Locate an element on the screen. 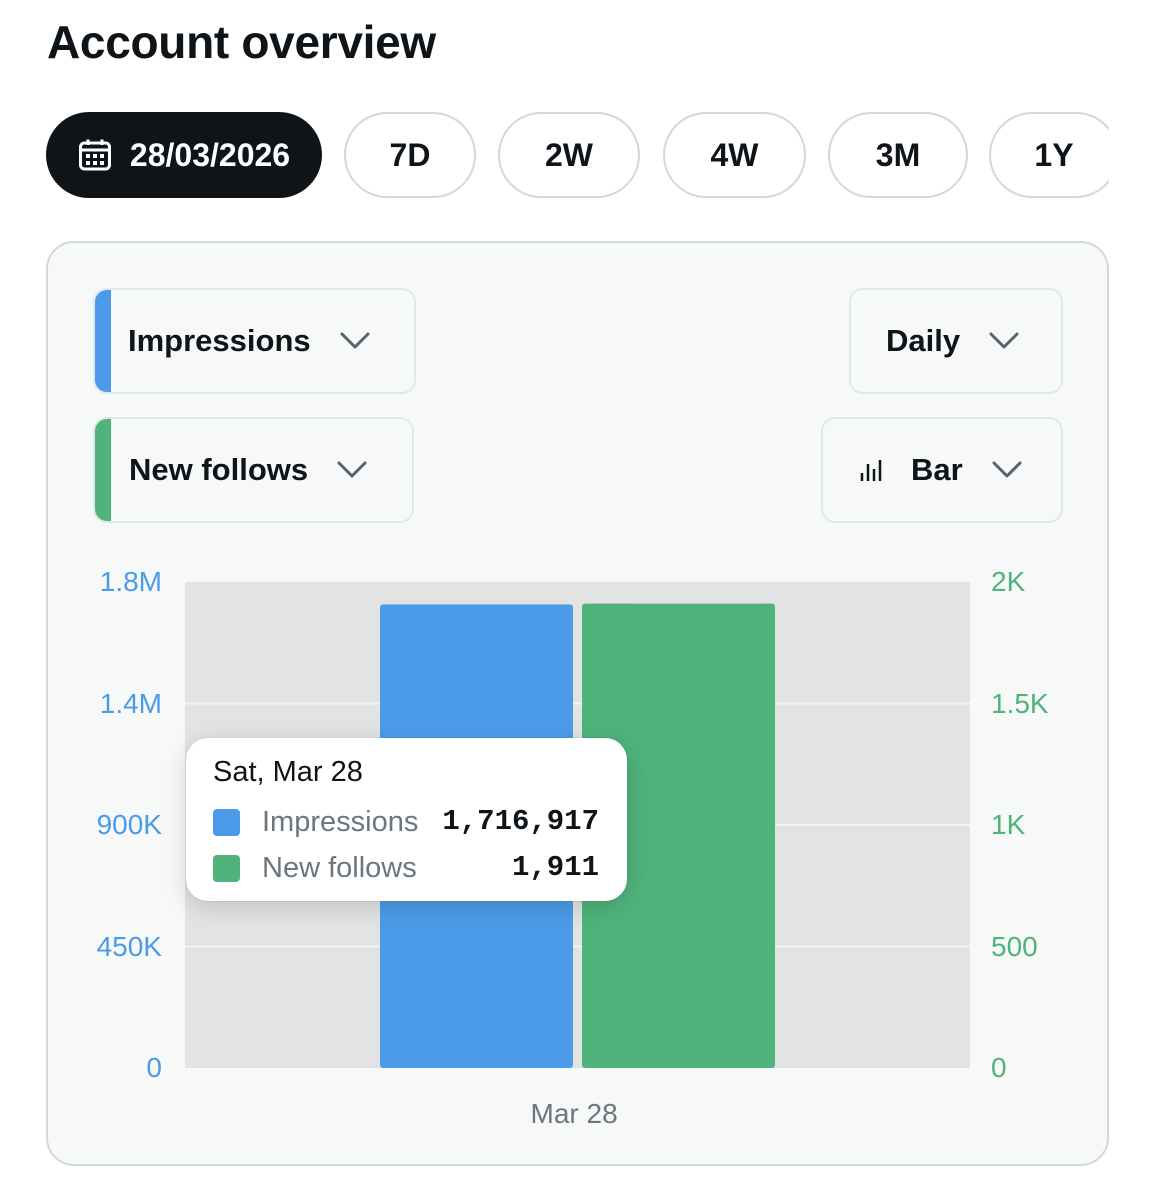  tooltip-date: Sat, Mar 28 is located at coordinates (288, 772).